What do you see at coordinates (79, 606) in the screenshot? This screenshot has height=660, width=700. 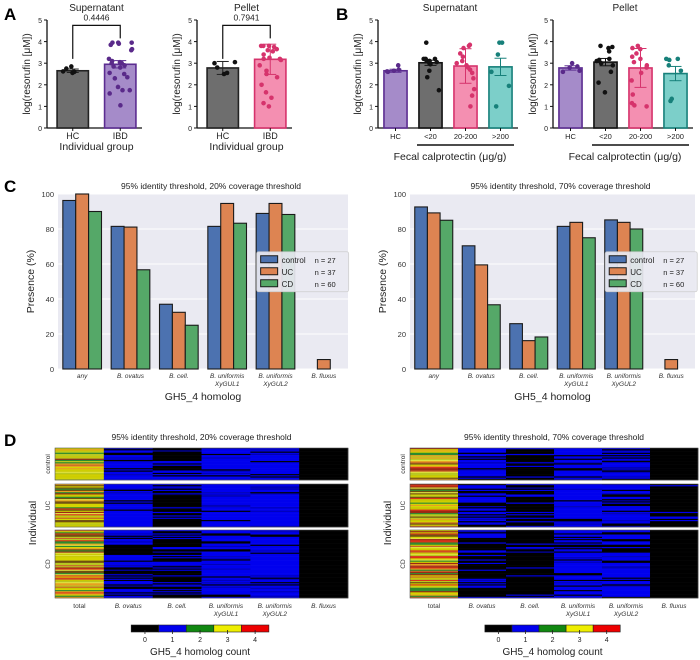 I see `column-label: total` at bounding box center [79, 606].